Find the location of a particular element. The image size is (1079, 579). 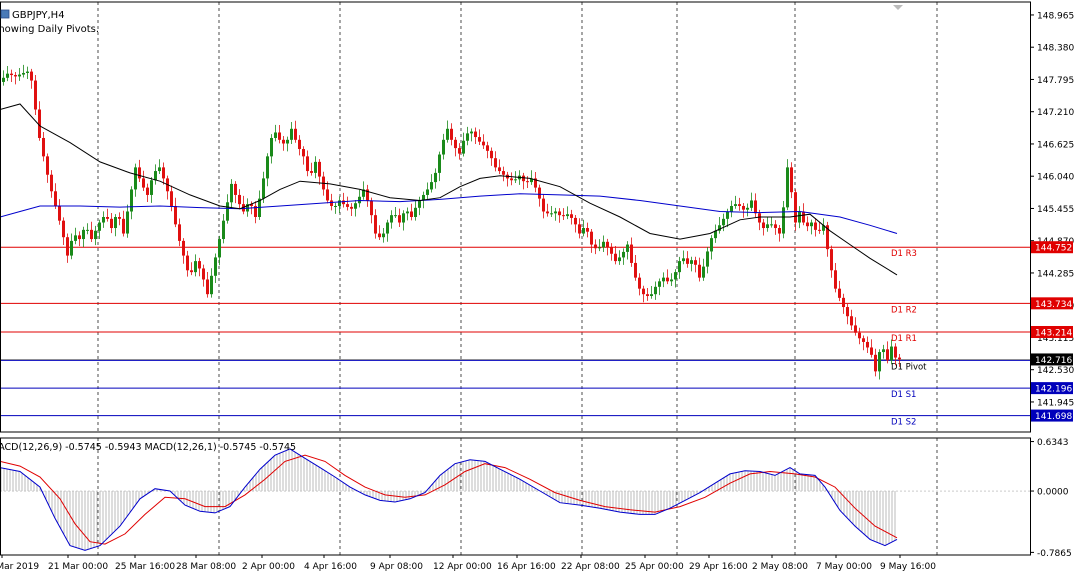

price-tick-label: 147.795 is located at coordinates (1055, 81).